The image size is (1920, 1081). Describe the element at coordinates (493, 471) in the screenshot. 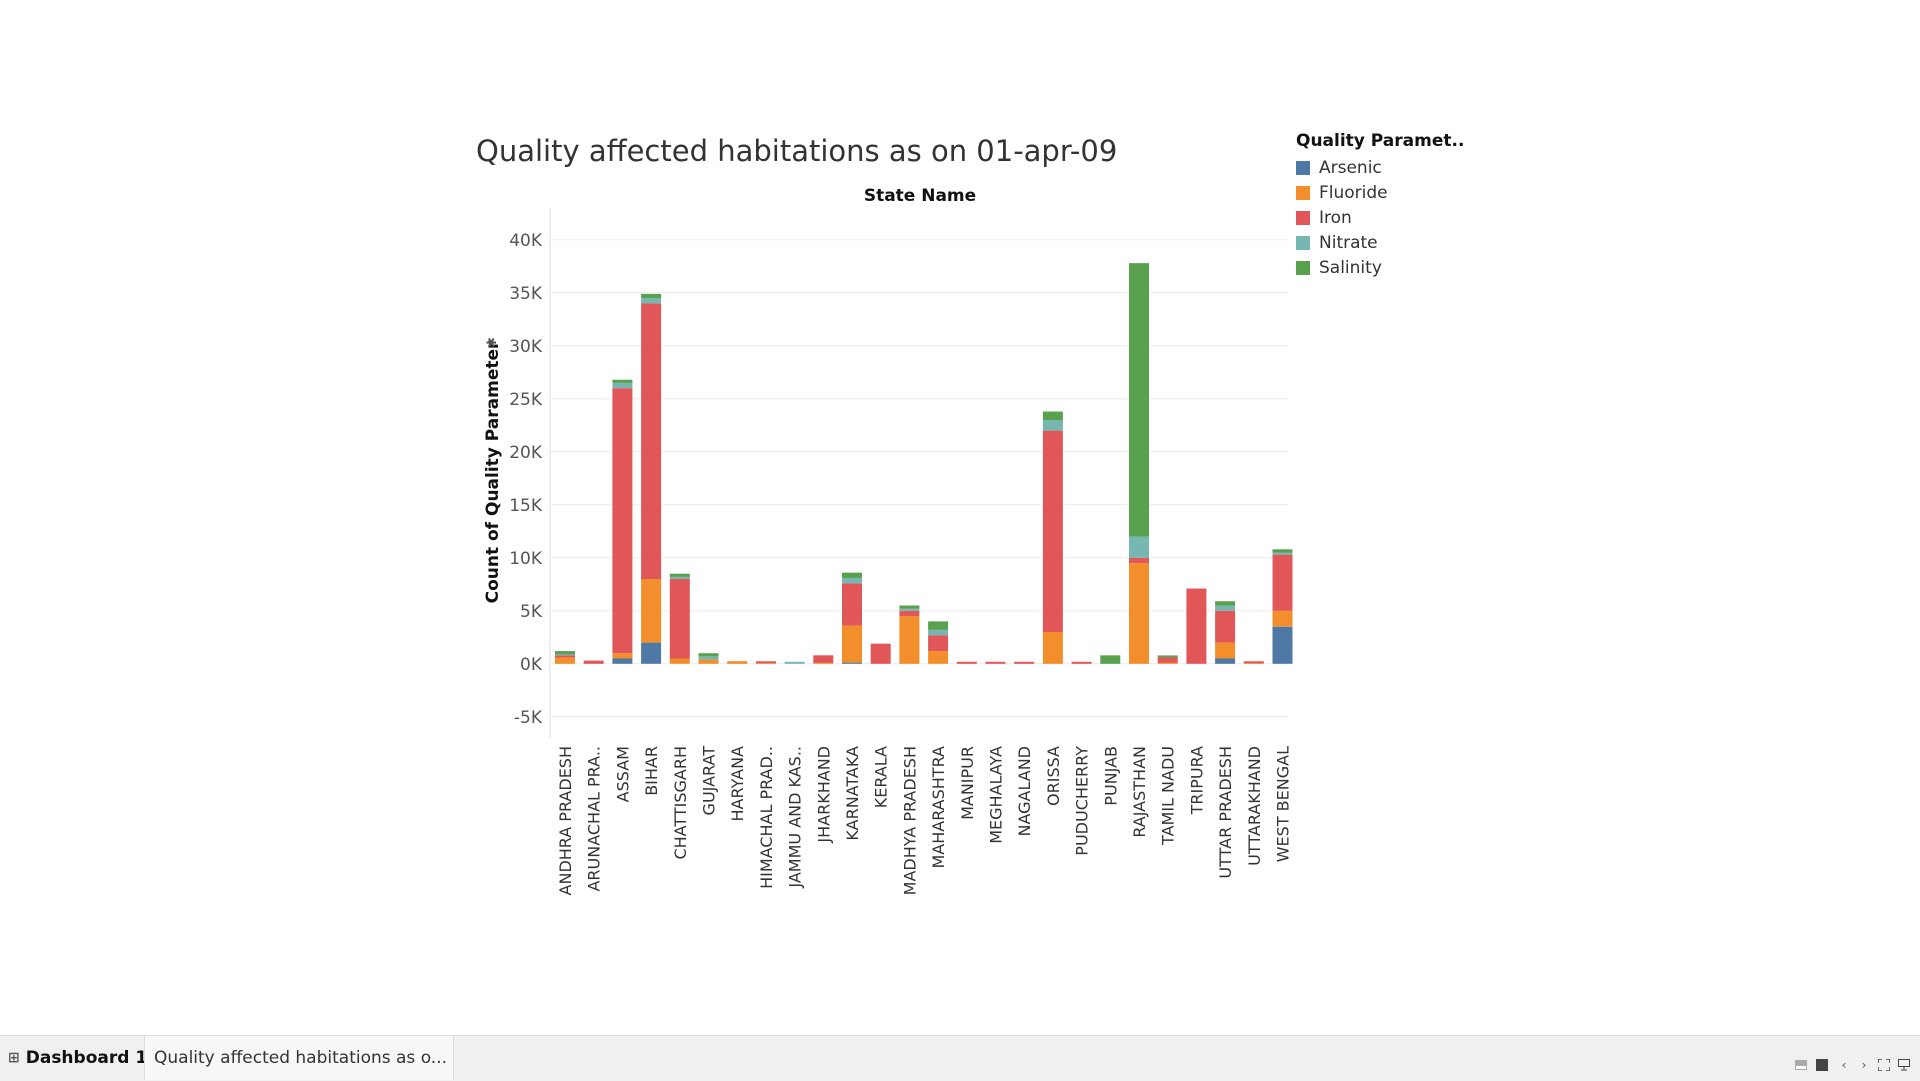

I see `y-axis-title: Count of Quality Parameter` at that location.